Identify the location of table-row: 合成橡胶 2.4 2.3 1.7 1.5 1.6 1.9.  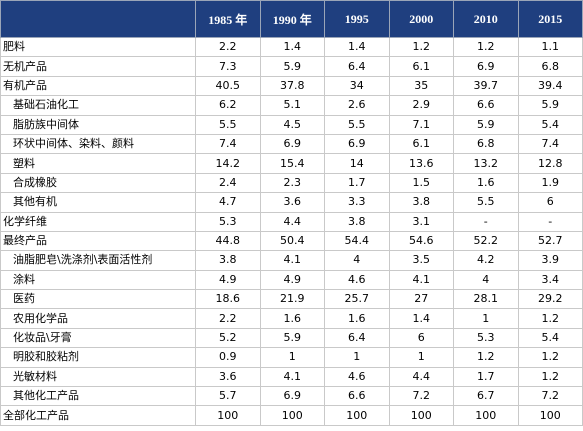
(291, 183).